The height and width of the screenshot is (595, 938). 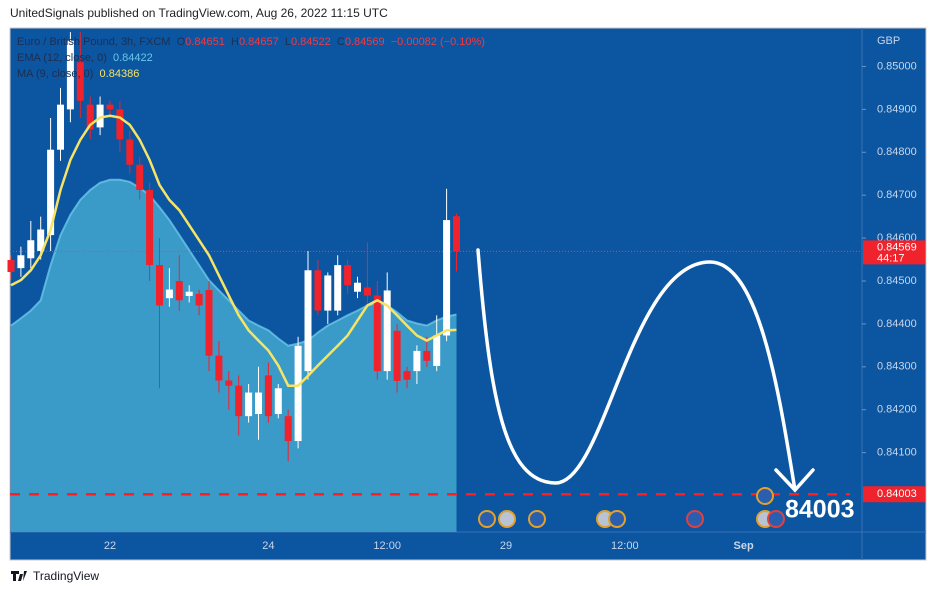 What do you see at coordinates (897, 247) in the screenshot?
I see `price-label: 0.84569` at bounding box center [897, 247].